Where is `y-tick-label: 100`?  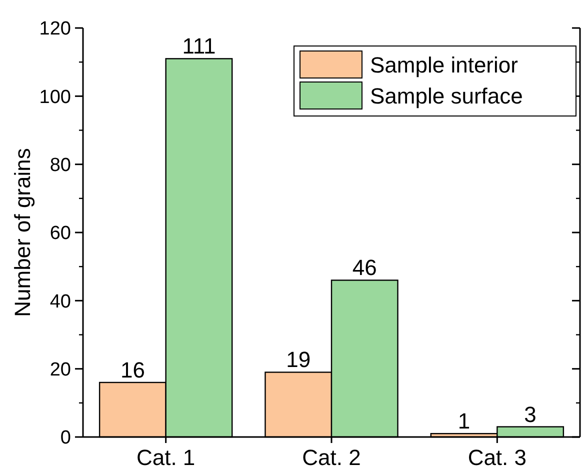
y-tick-label: 100 is located at coordinates (55, 97).